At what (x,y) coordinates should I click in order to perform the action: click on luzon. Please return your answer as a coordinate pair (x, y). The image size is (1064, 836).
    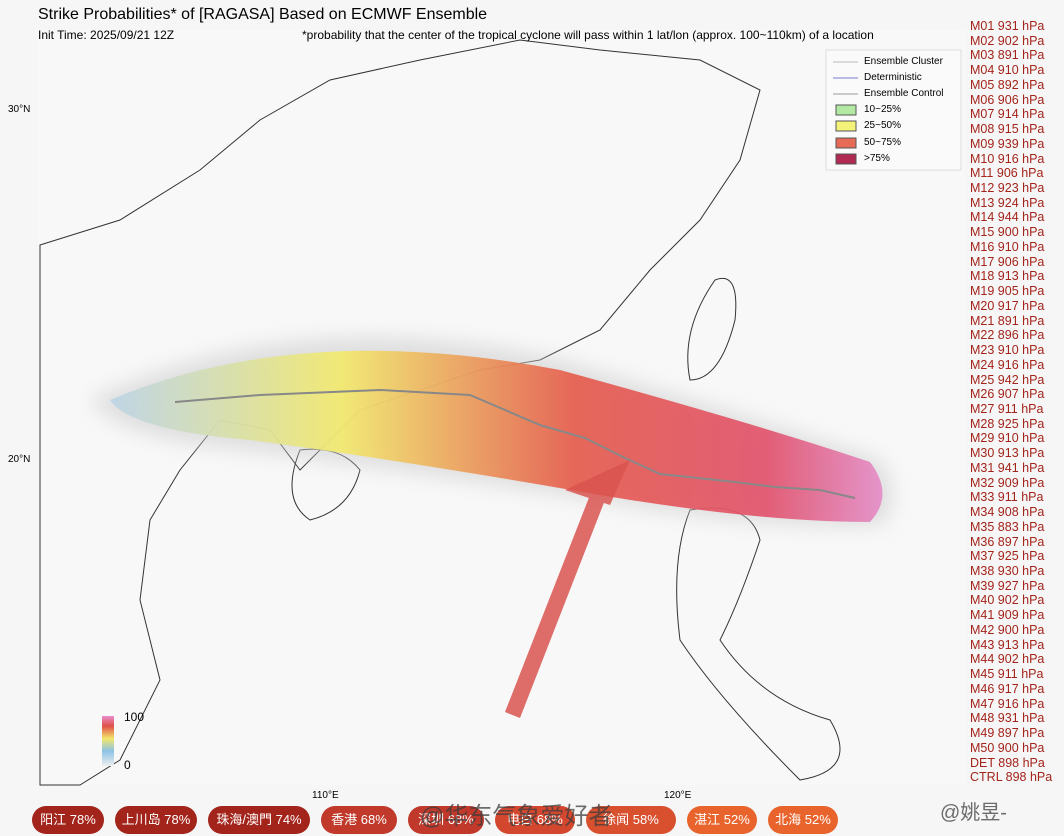
    Looking at the image, I should click on (758, 644).